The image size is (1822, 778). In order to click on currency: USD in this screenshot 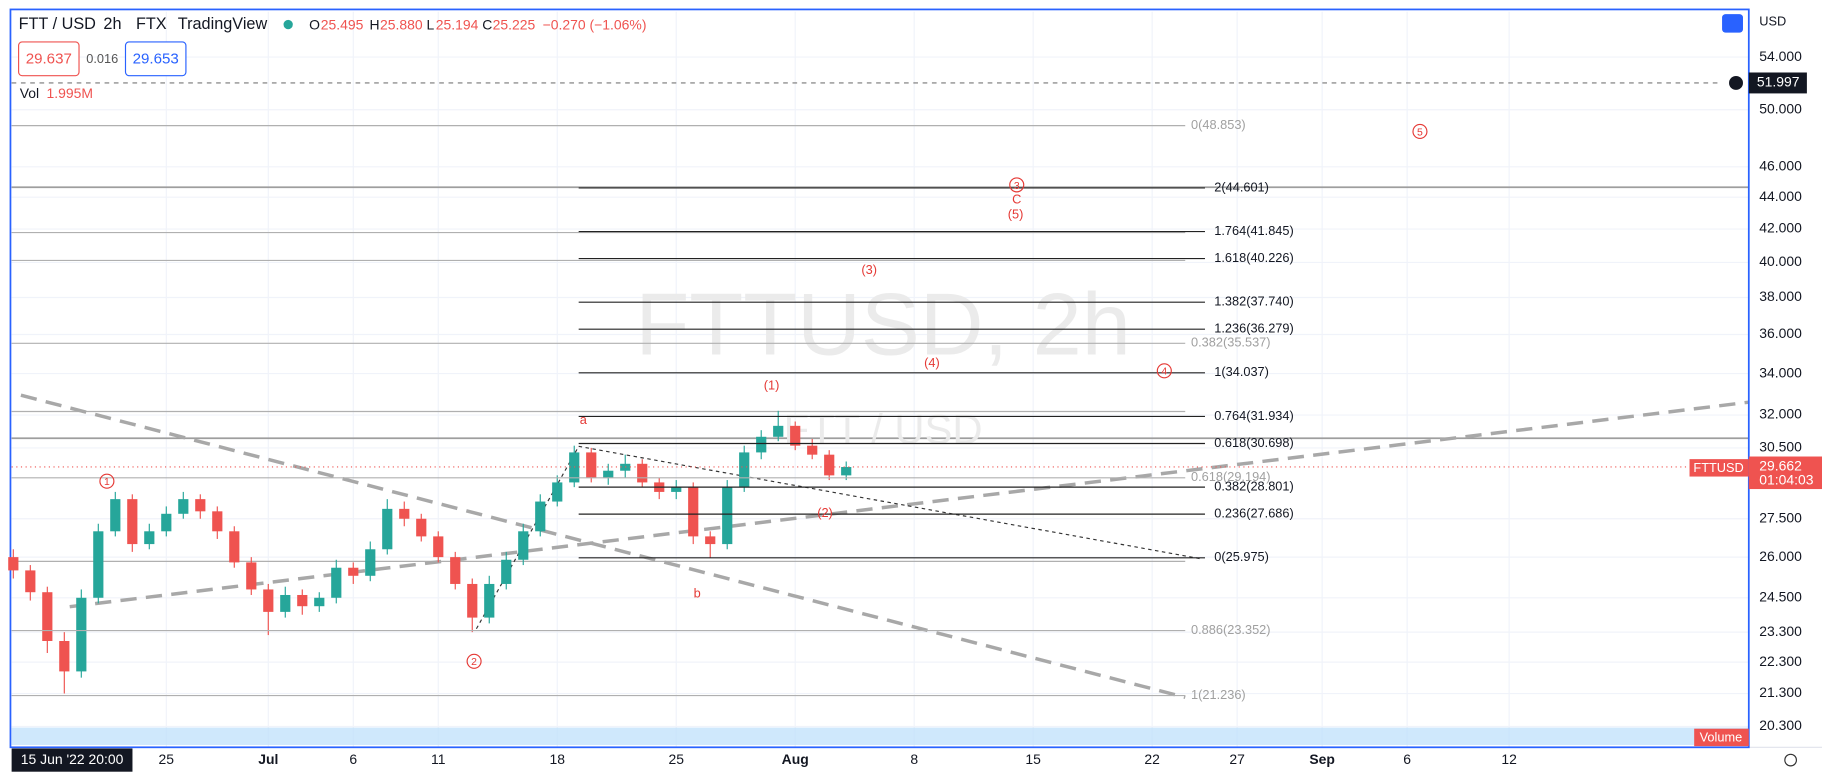, I will do `click(1772, 21)`.